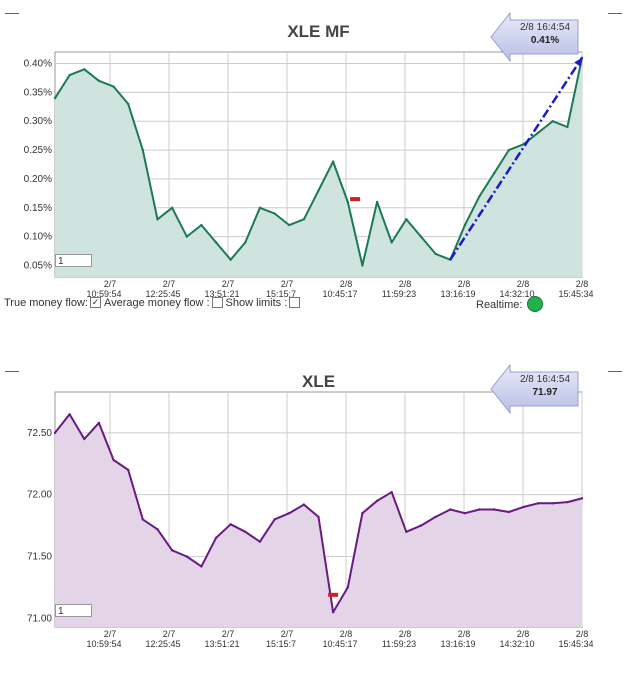 This screenshot has height=678, width=637. I want to click on trend-arrowhead, so click(578, 62).